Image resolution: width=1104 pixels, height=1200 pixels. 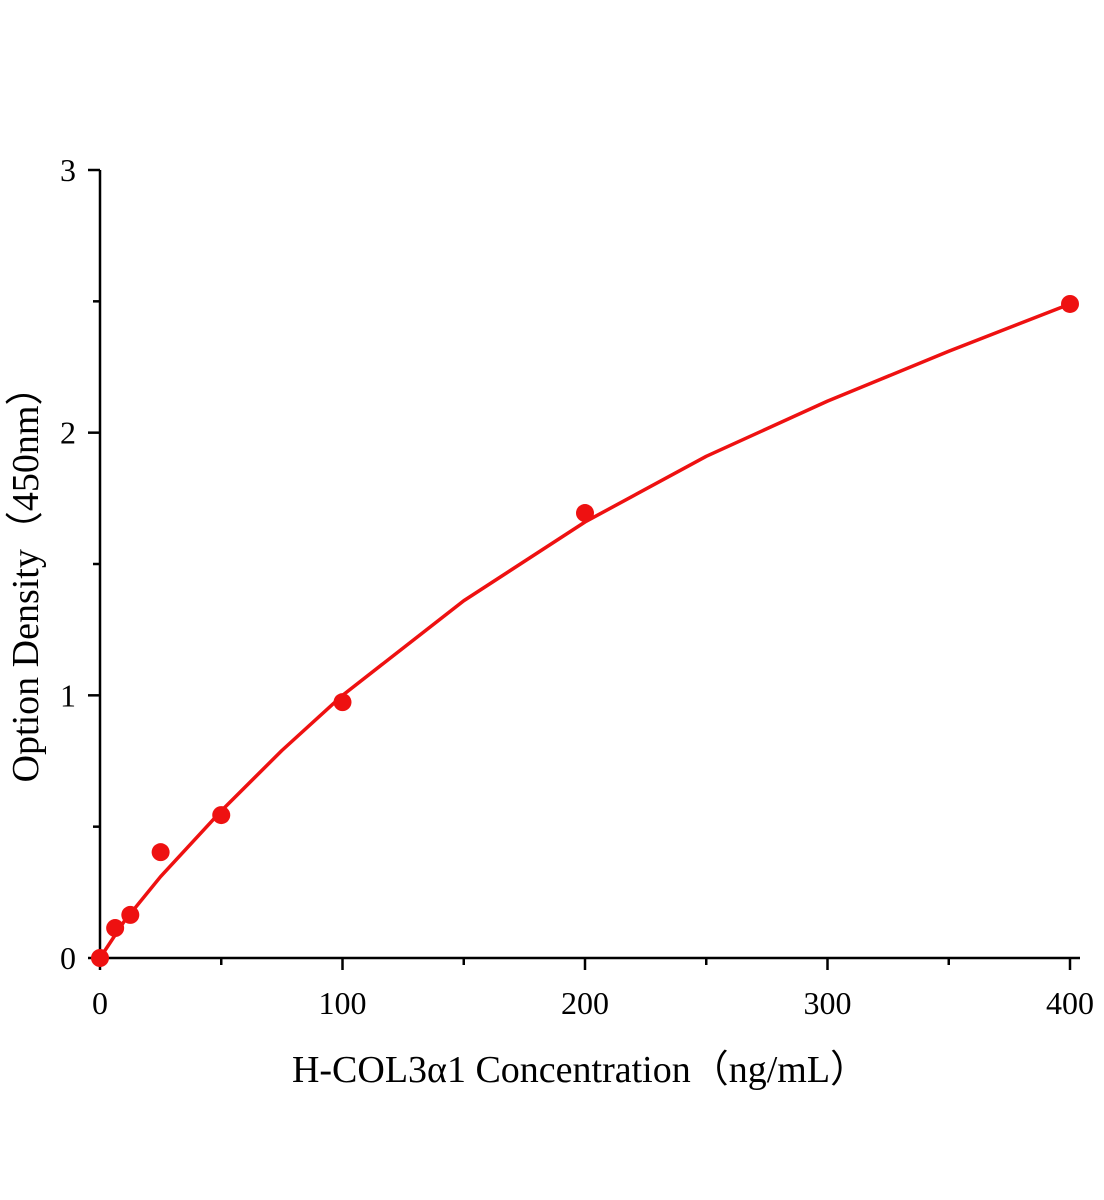 What do you see at coordinates (68, 433) in the screenshot?
I see `y-tick-label: 2` at bounding box center [68, 433].